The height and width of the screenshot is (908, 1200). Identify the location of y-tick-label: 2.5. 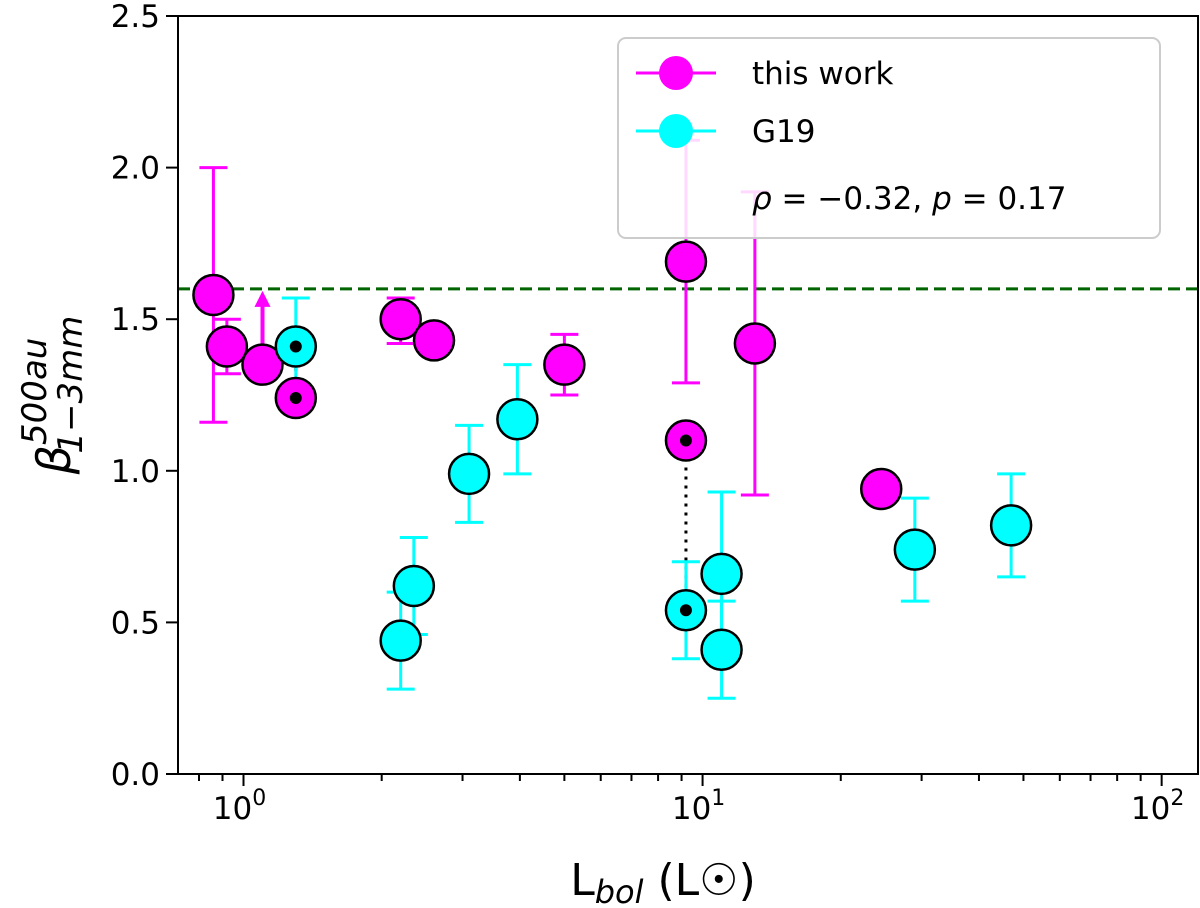
(135, 17).